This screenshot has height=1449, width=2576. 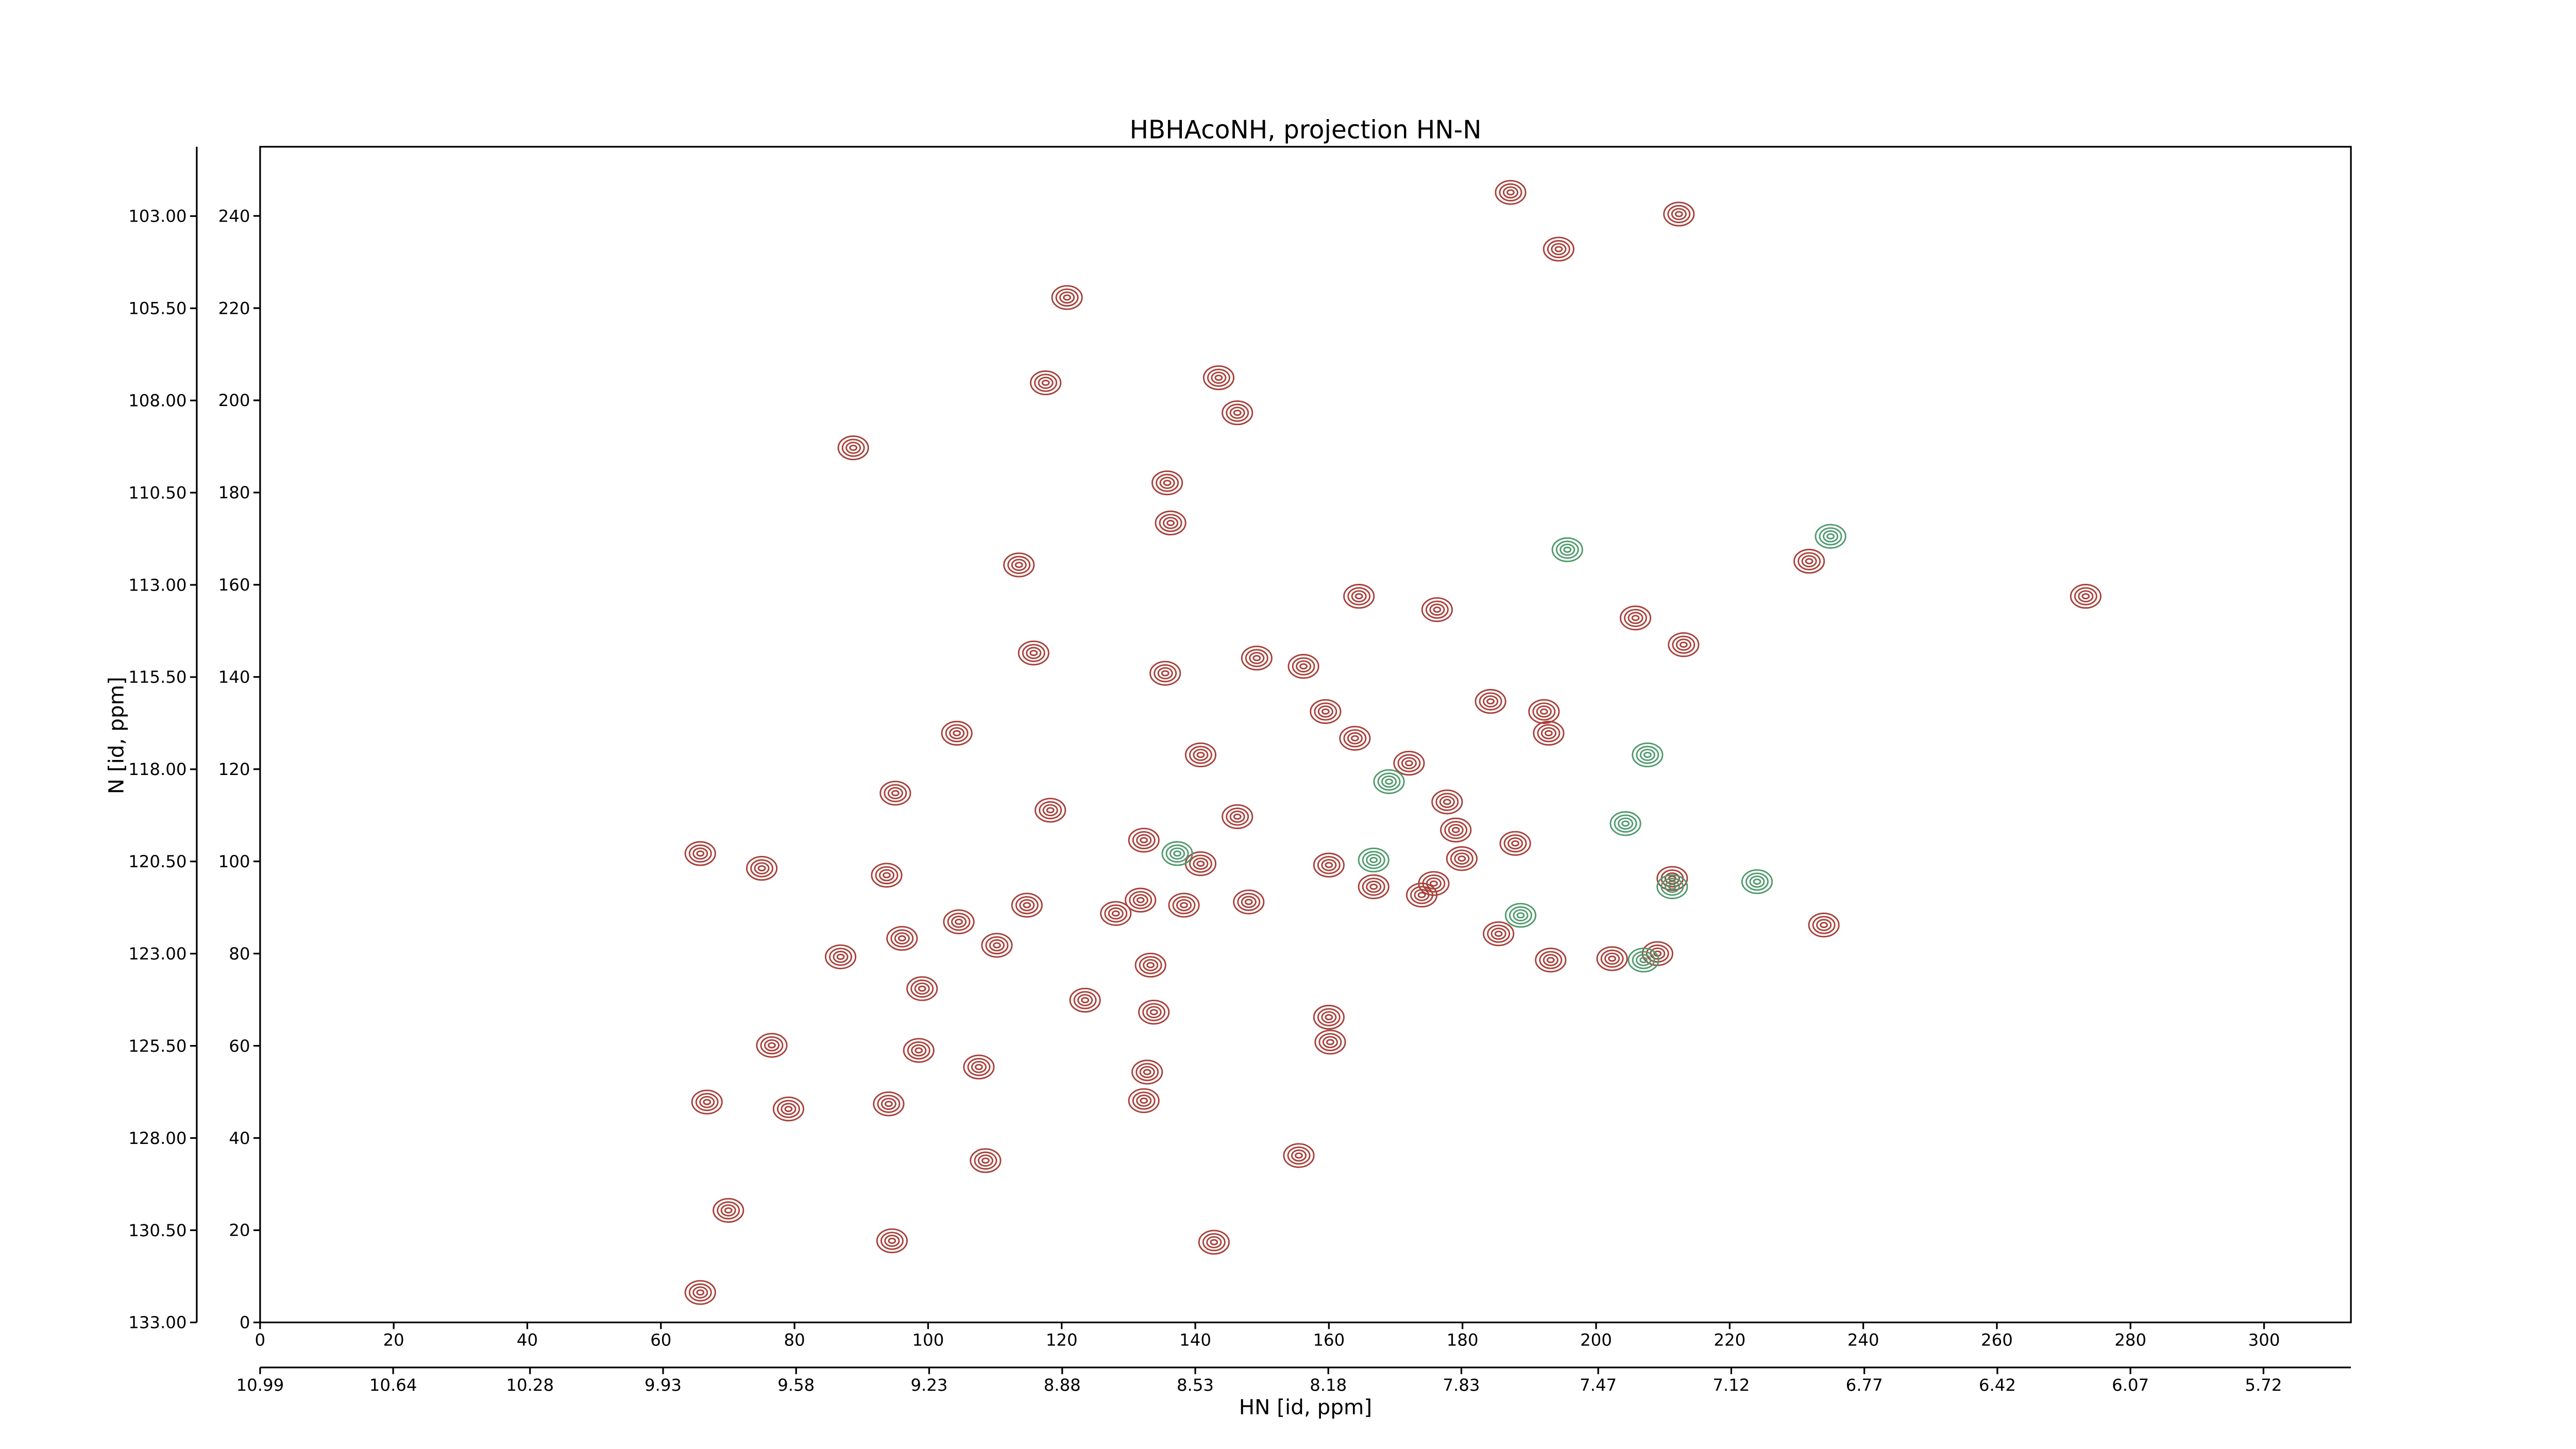 What do you see at coordinates (1997, 1385) in the screenshot?
I see `x2-tick-label: 6.42` at bounding box center [1997, 1385].